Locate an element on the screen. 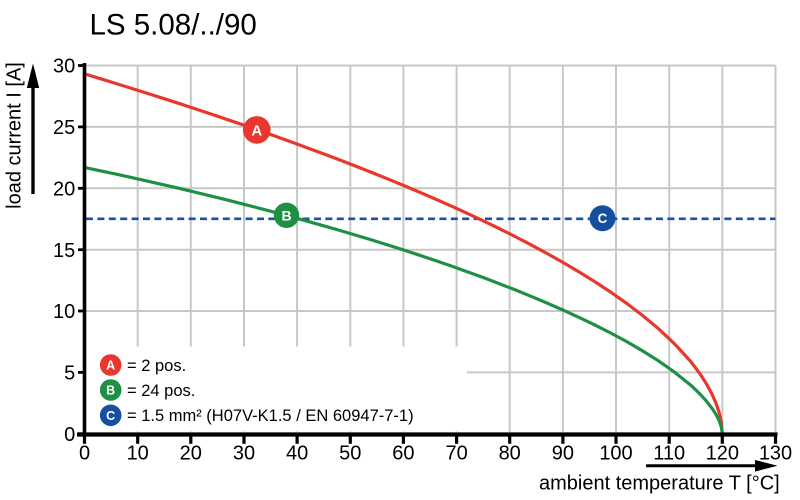 The height and width of the screenshot is (500, 800). svg-text: 5 is located at coordinates (69, 374).